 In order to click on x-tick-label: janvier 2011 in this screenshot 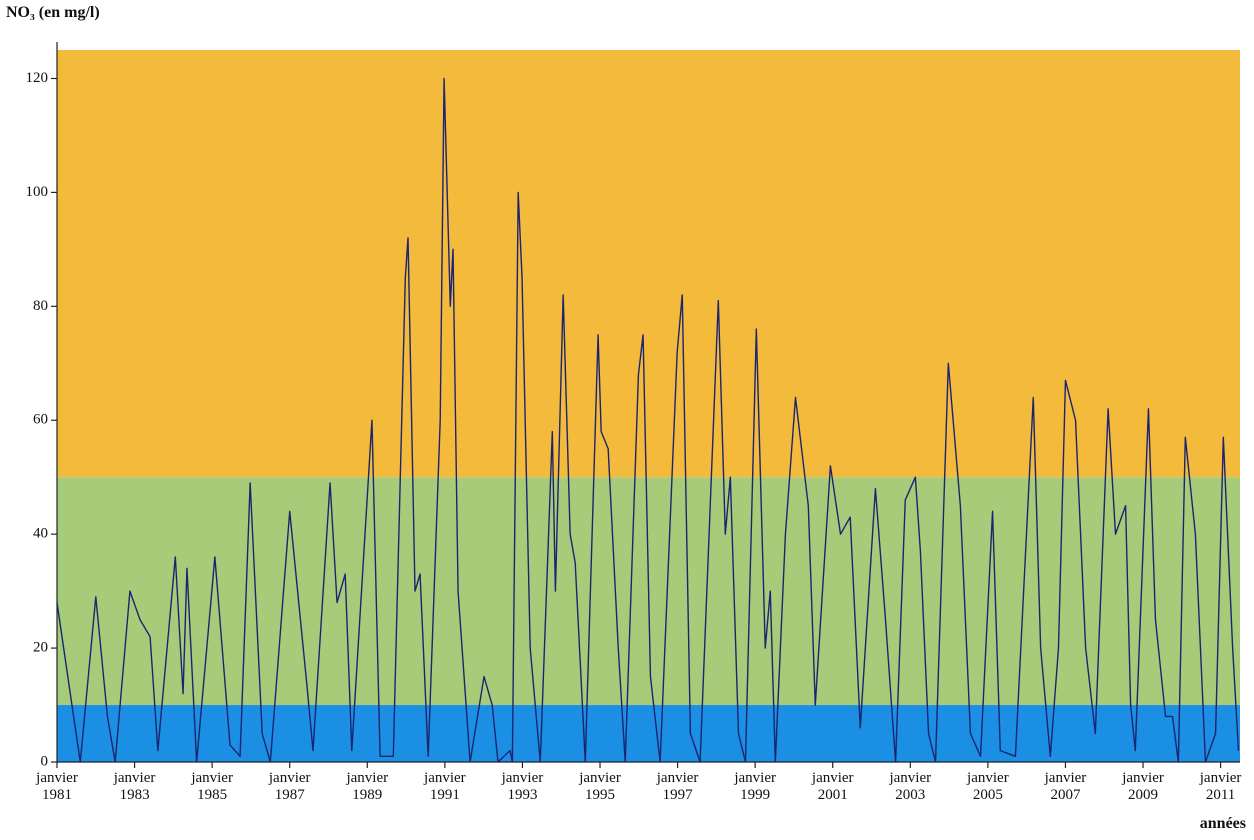, I will do `click(1220, 786)`.